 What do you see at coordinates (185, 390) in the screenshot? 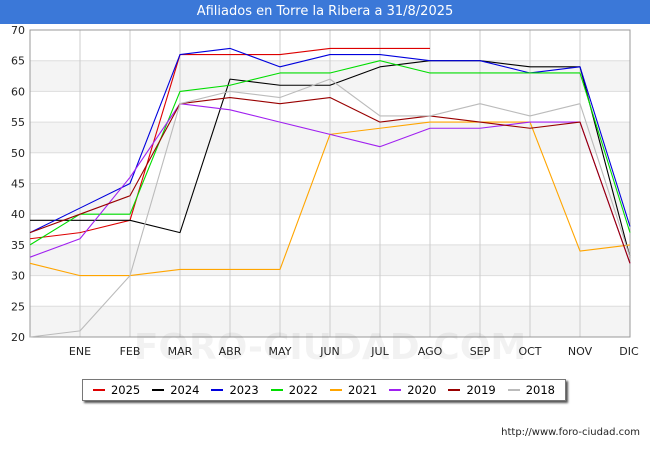
I see `legend-label: 2024` at bounding box center [185, 390].